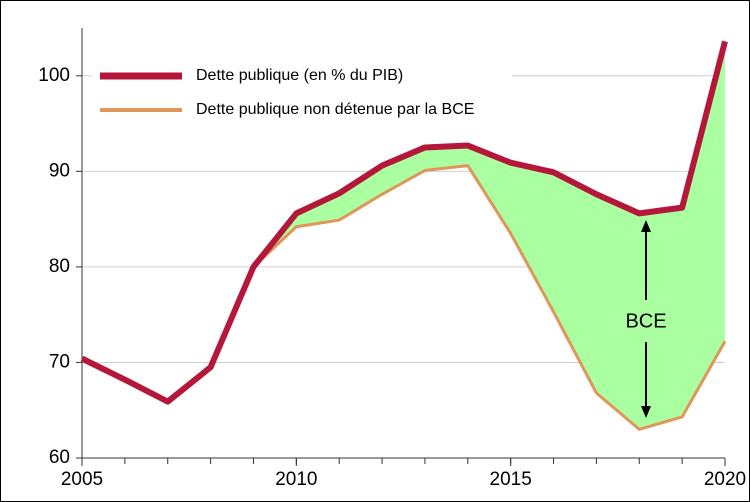 The height and width of the screenshot is (502, 750). Describe the element at coordinates (54, 75) in the screenshot. I see `y-tick-label: 100` at that location.